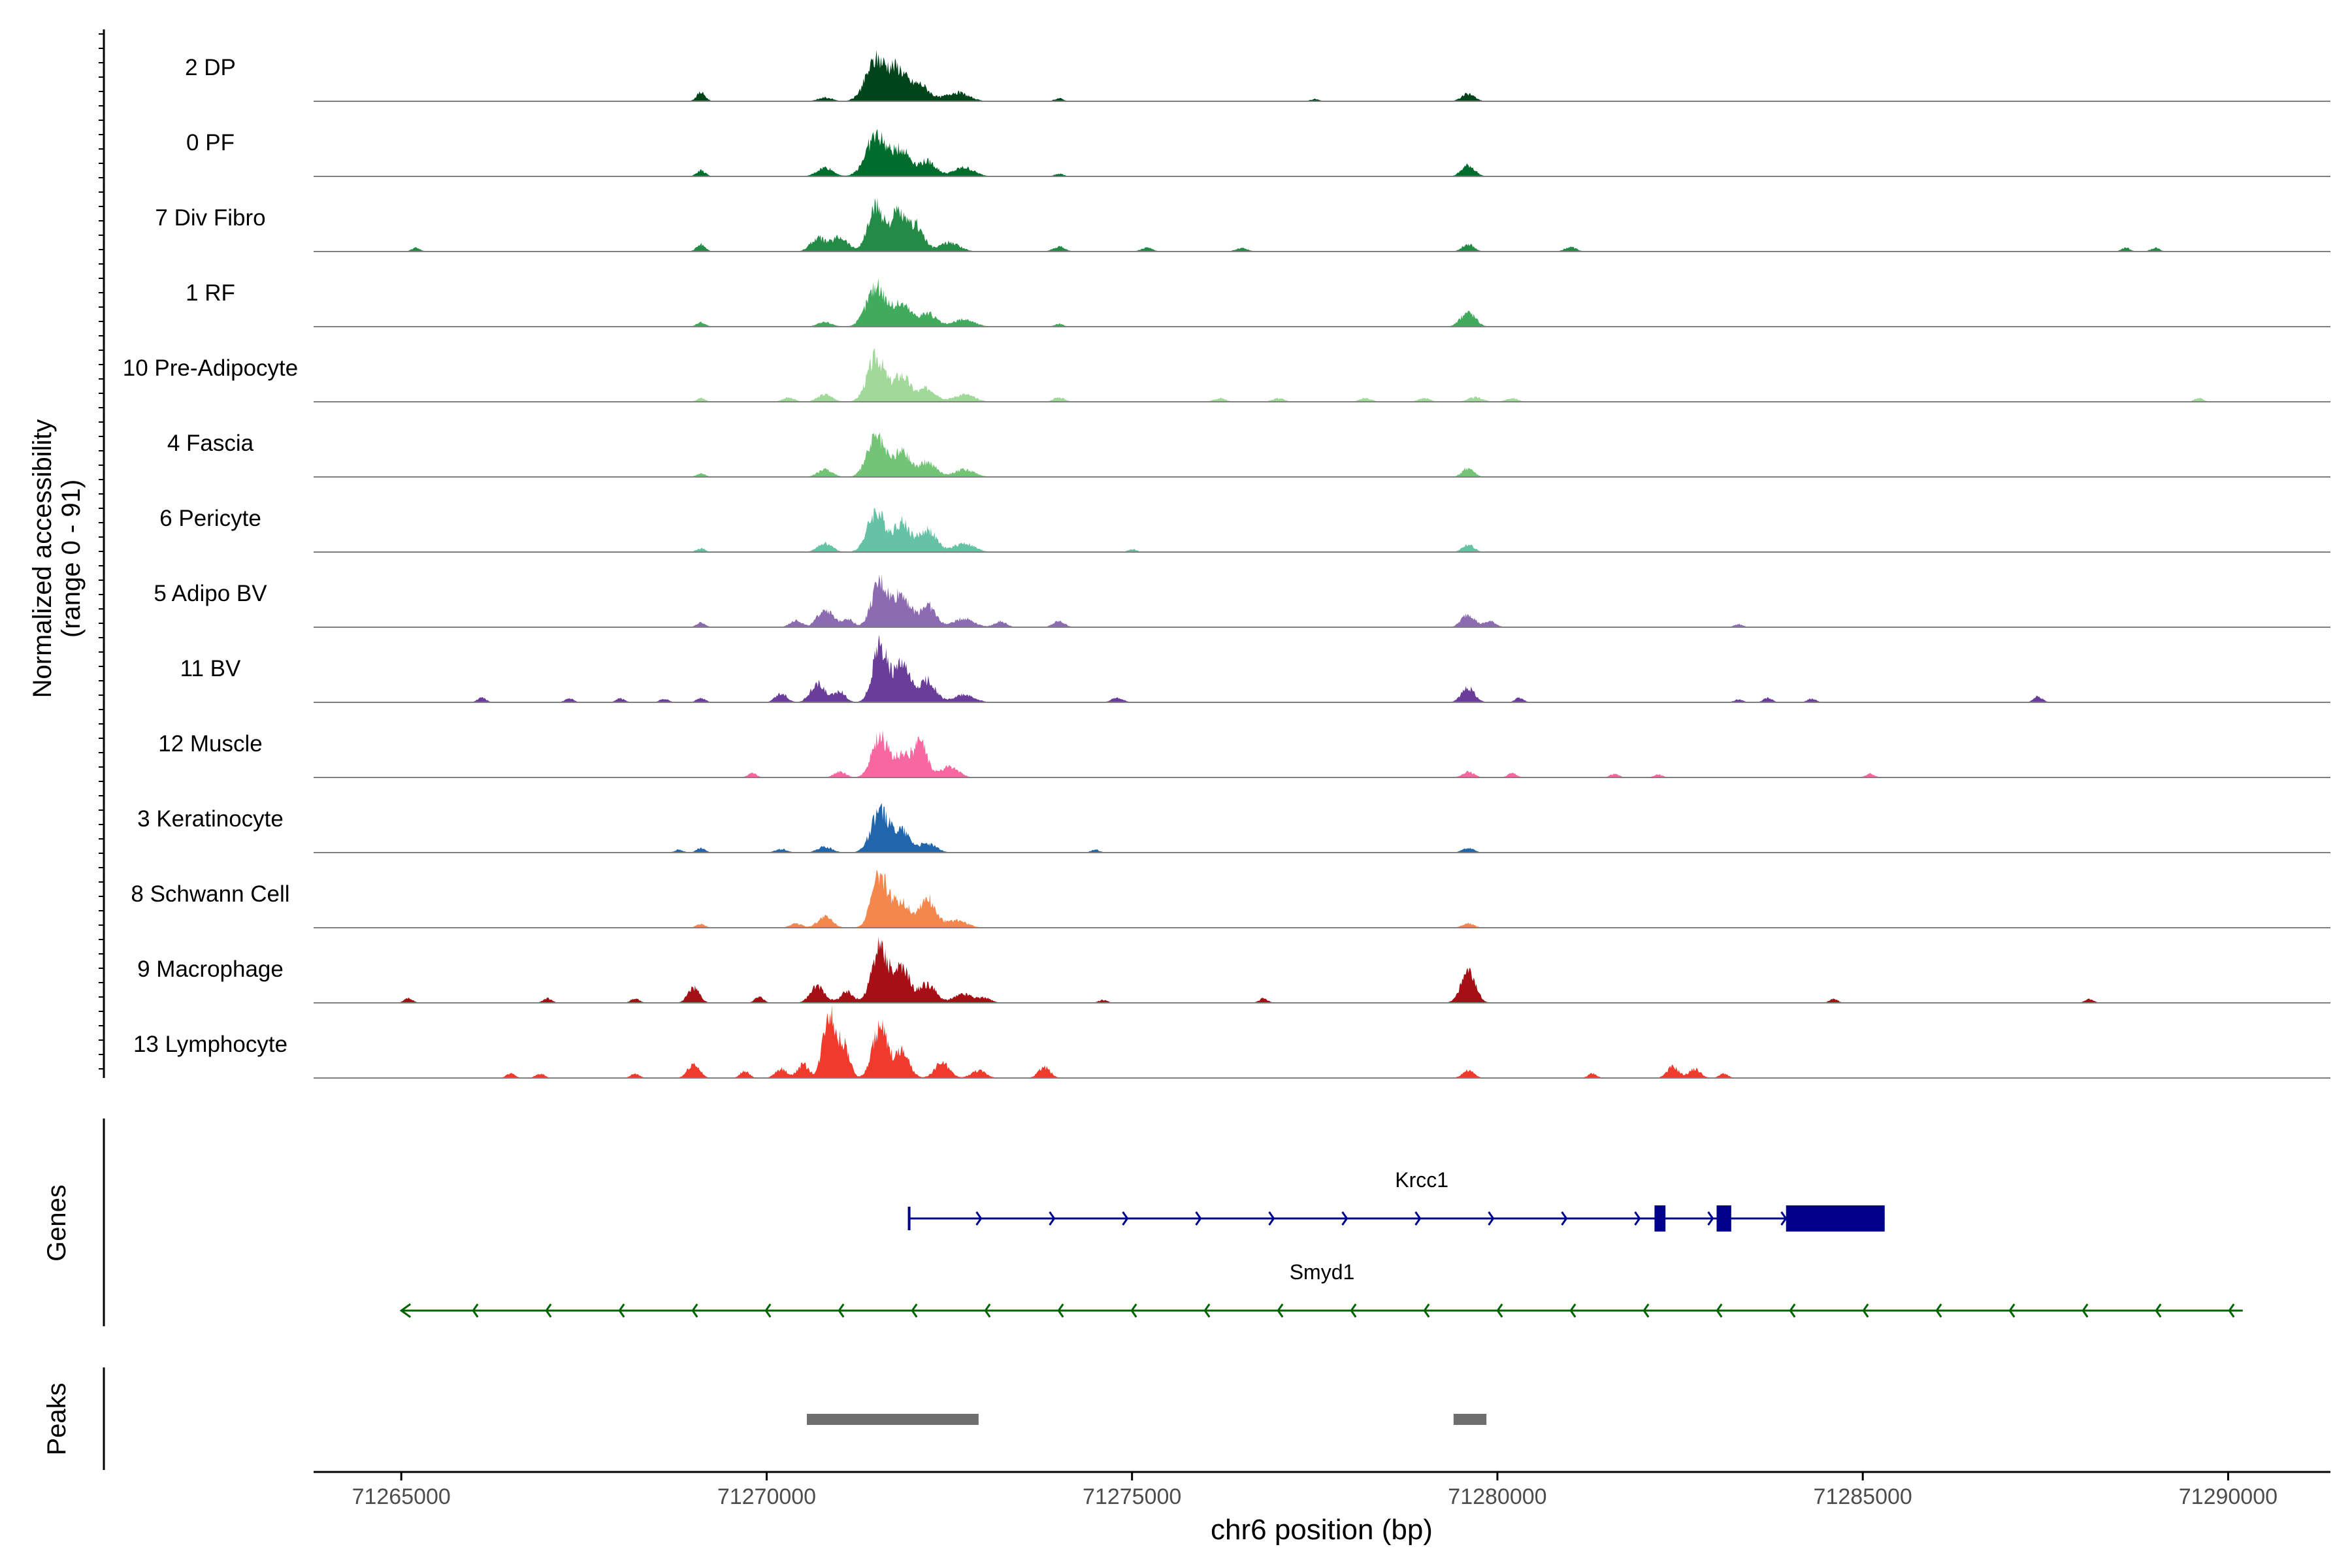 The width and height of the screenshot is (2352, 1568). I want to click on track-12: 8 Schwann Cell, so click(1230, 899).